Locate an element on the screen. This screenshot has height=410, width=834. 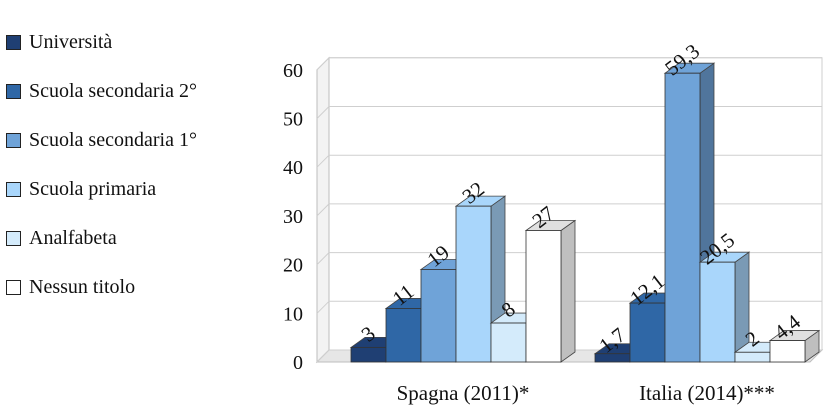
legend-label: Scuola secondaria 2° is located at coordinates (113, 91).